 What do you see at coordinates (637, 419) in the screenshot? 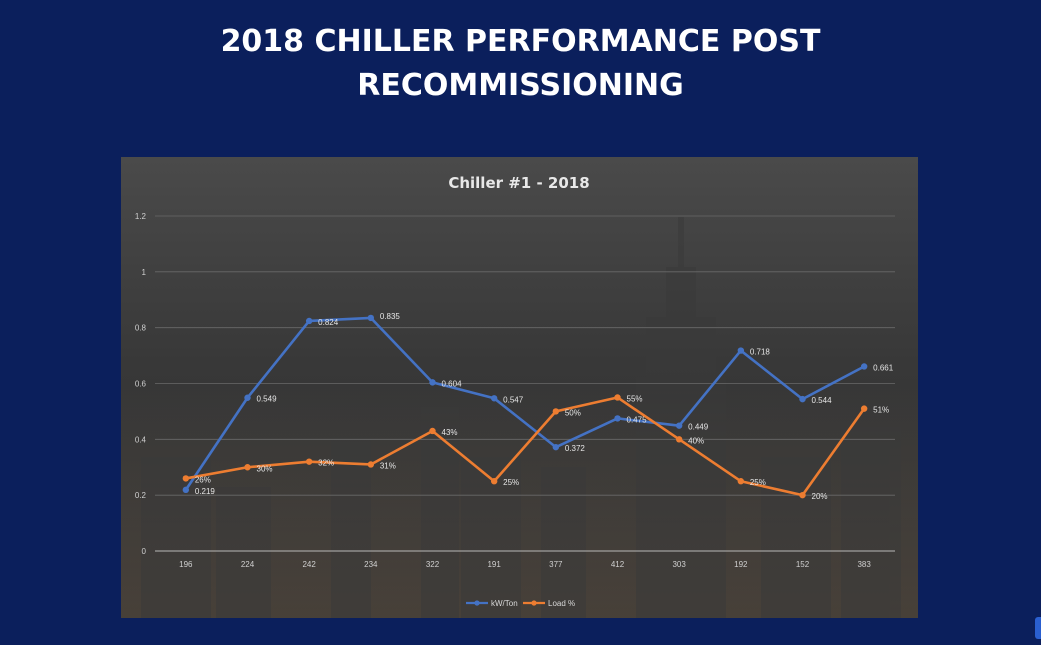
I see `kw-ton-data-label: 0.475` at bounding box center [637, 419].